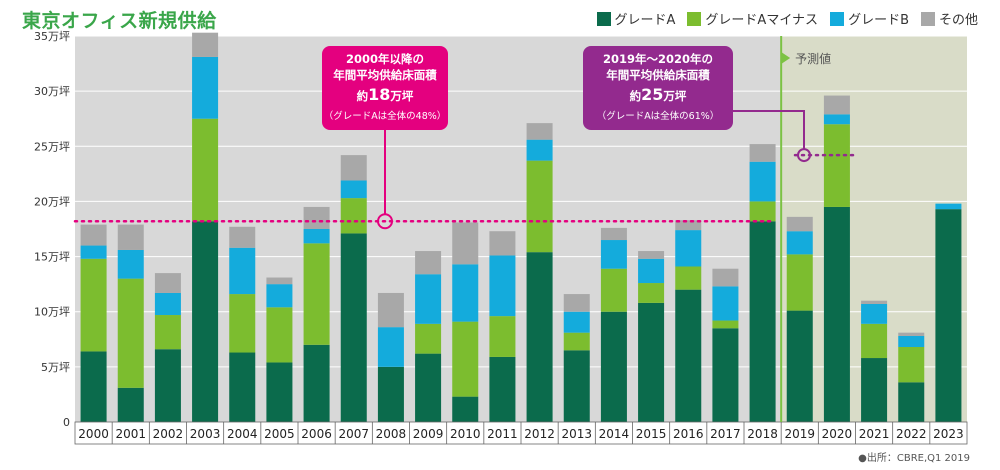 The width and height of the screenshot is (1000, 470). Describe the element at coordinates (762, 434) in the screenshot. I see `x-tick-label: 2018` at that location.